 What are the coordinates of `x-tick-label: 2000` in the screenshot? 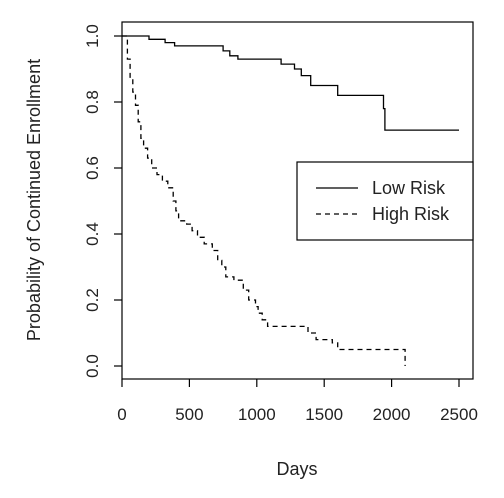 It's located at (392, 414).